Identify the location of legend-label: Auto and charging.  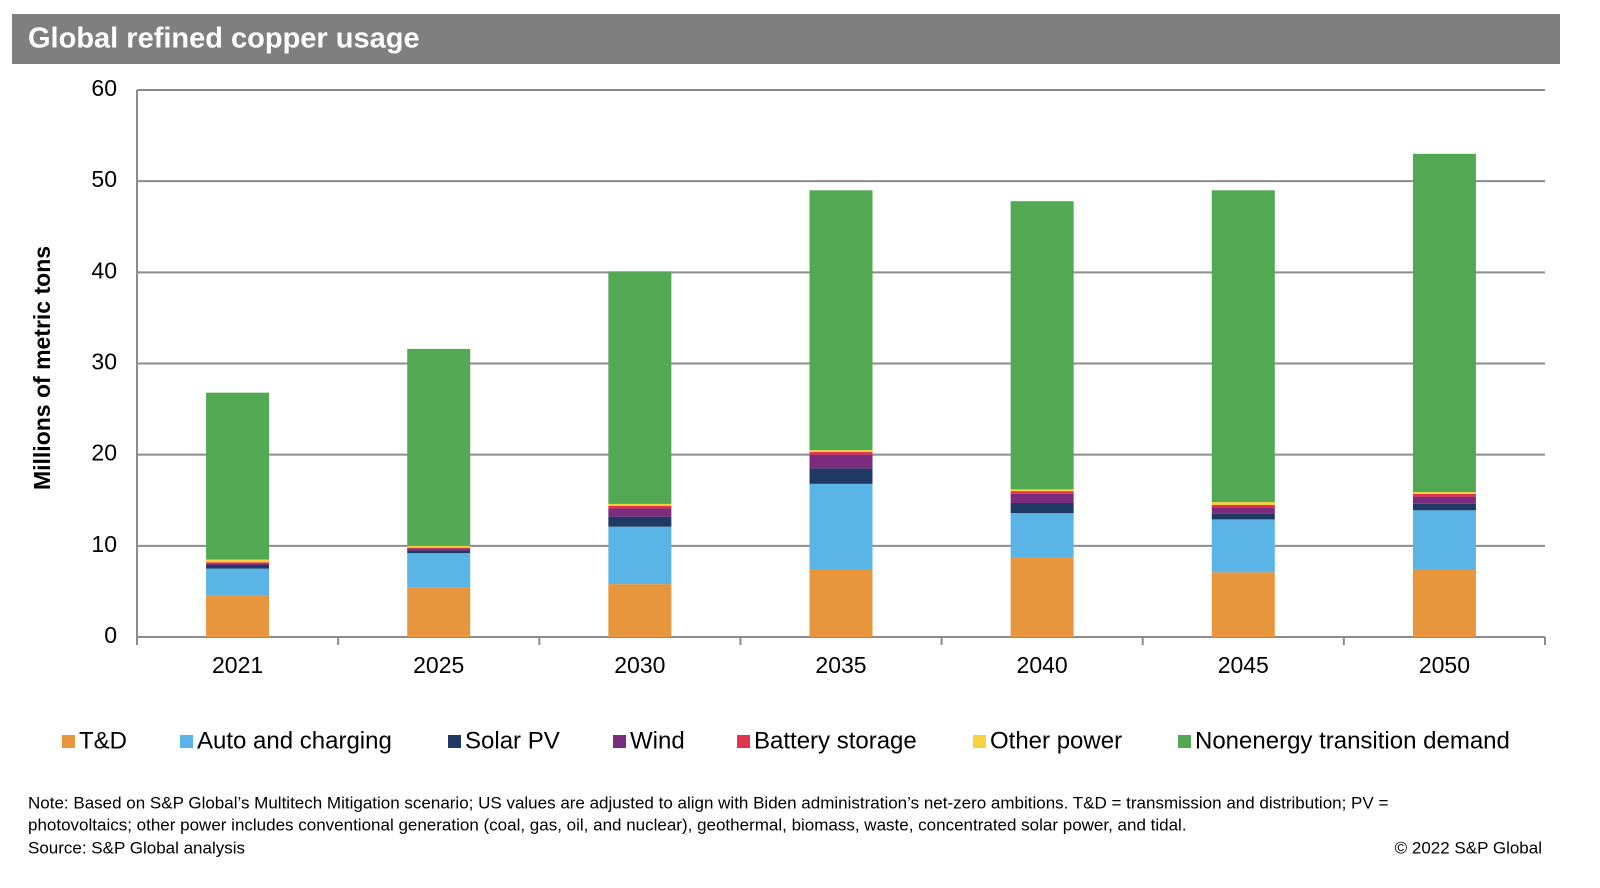
(294, 740).